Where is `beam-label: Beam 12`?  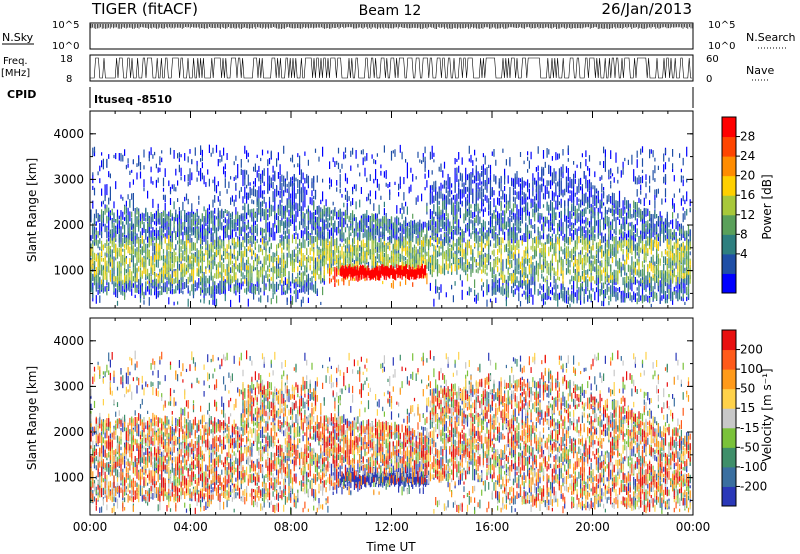 beam-label: Beam 12 is located at coordinates (390, 11).